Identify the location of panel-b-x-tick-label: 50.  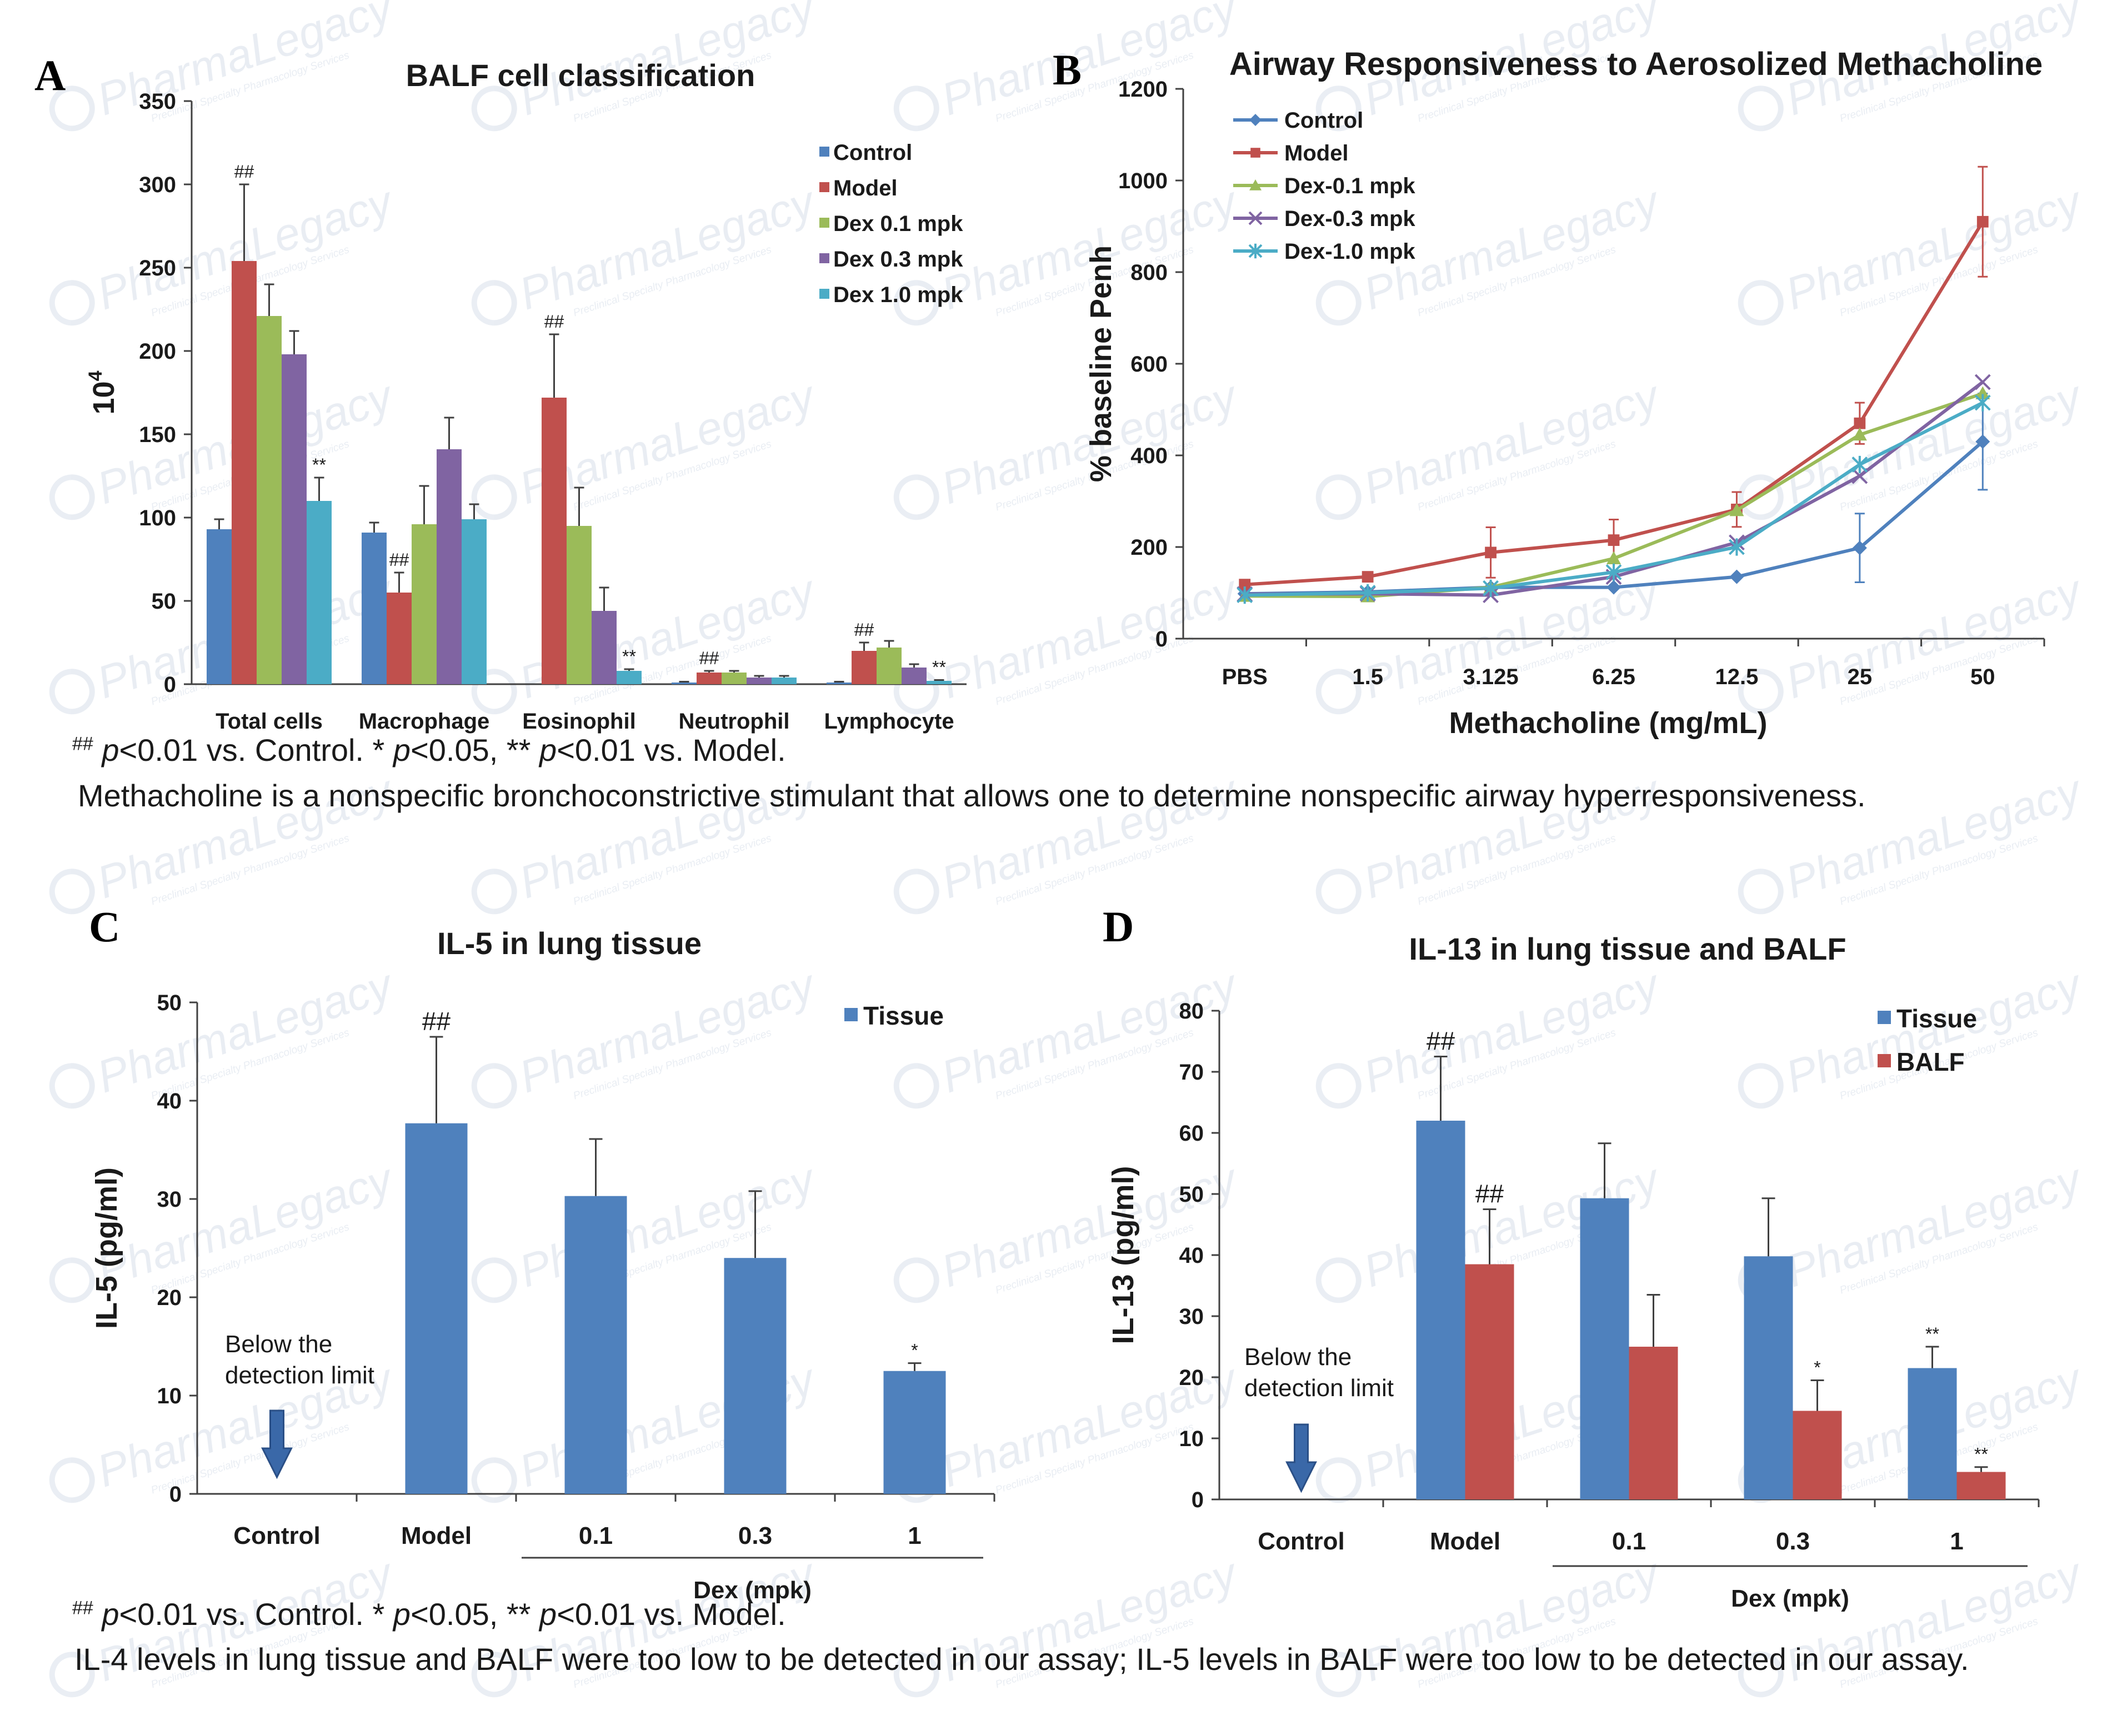
(1982, 677).